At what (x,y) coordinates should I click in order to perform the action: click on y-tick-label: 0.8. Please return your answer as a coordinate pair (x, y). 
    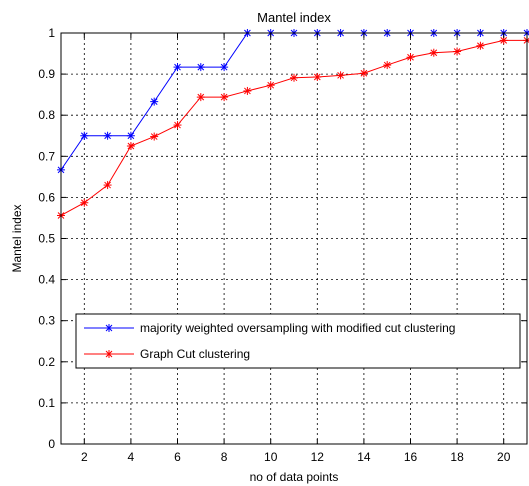
    Looking at the image, I should click on (46, 115).